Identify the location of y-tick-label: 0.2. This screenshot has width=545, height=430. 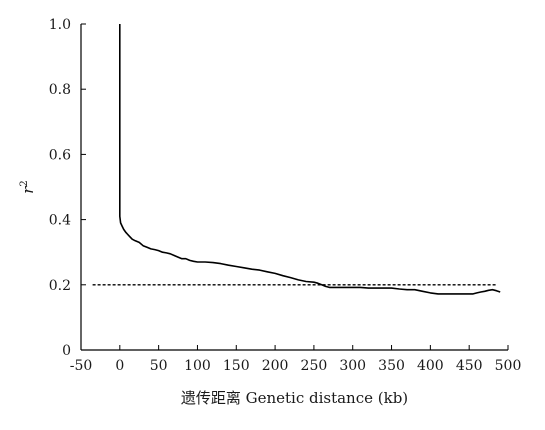
(60, 286).